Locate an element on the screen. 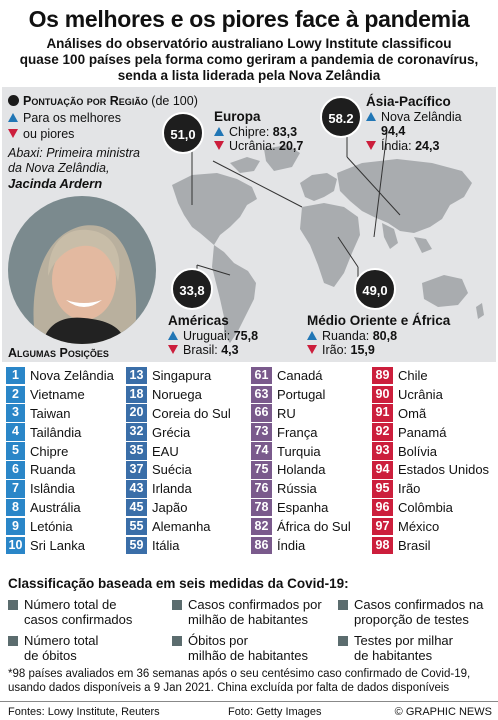 The height and width of the screenshot is (720, 498). country-name: Japão is located at coordinates (170, 508).